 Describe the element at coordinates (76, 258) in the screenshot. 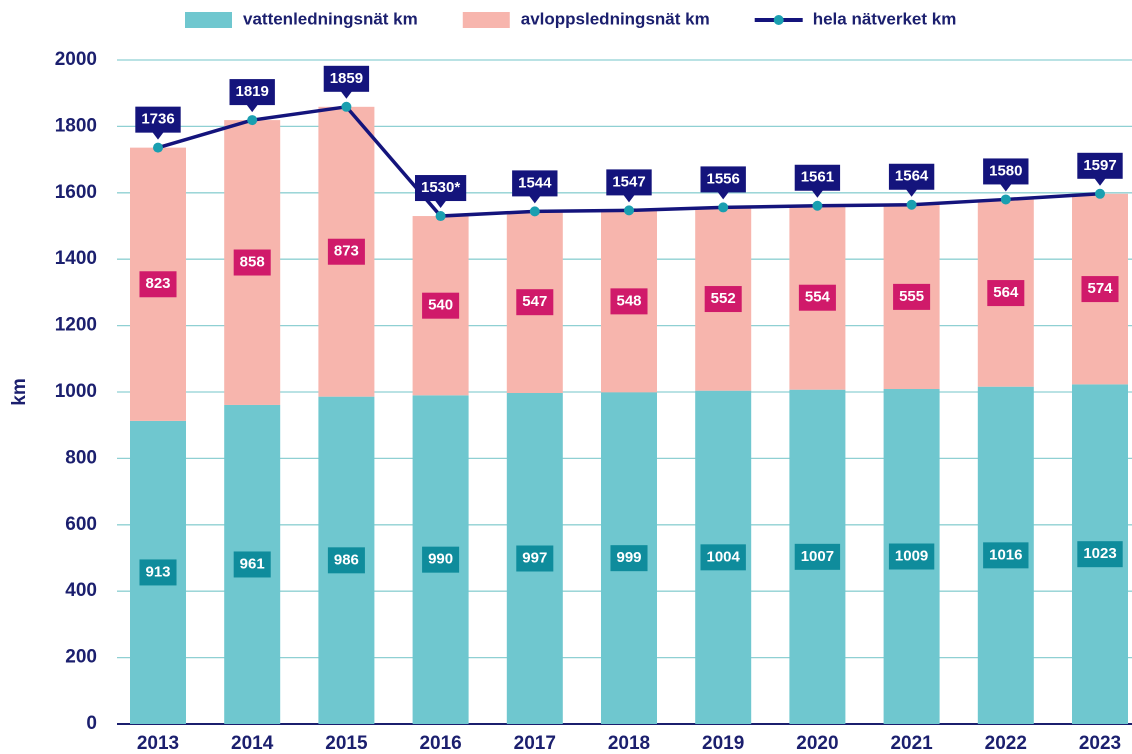

I see `y-tick-label: 1400` at that location.